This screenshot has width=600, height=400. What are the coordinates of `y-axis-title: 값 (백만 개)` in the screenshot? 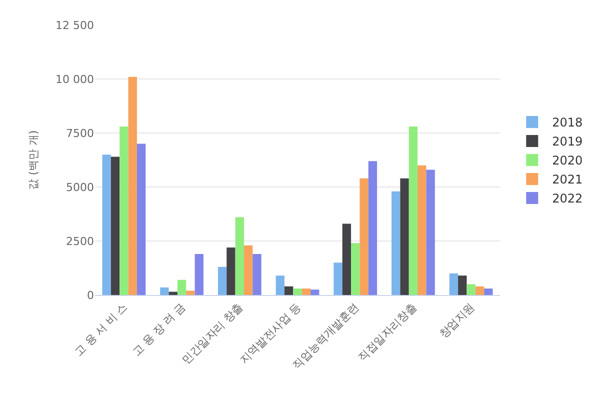 It's located at (33, 160).